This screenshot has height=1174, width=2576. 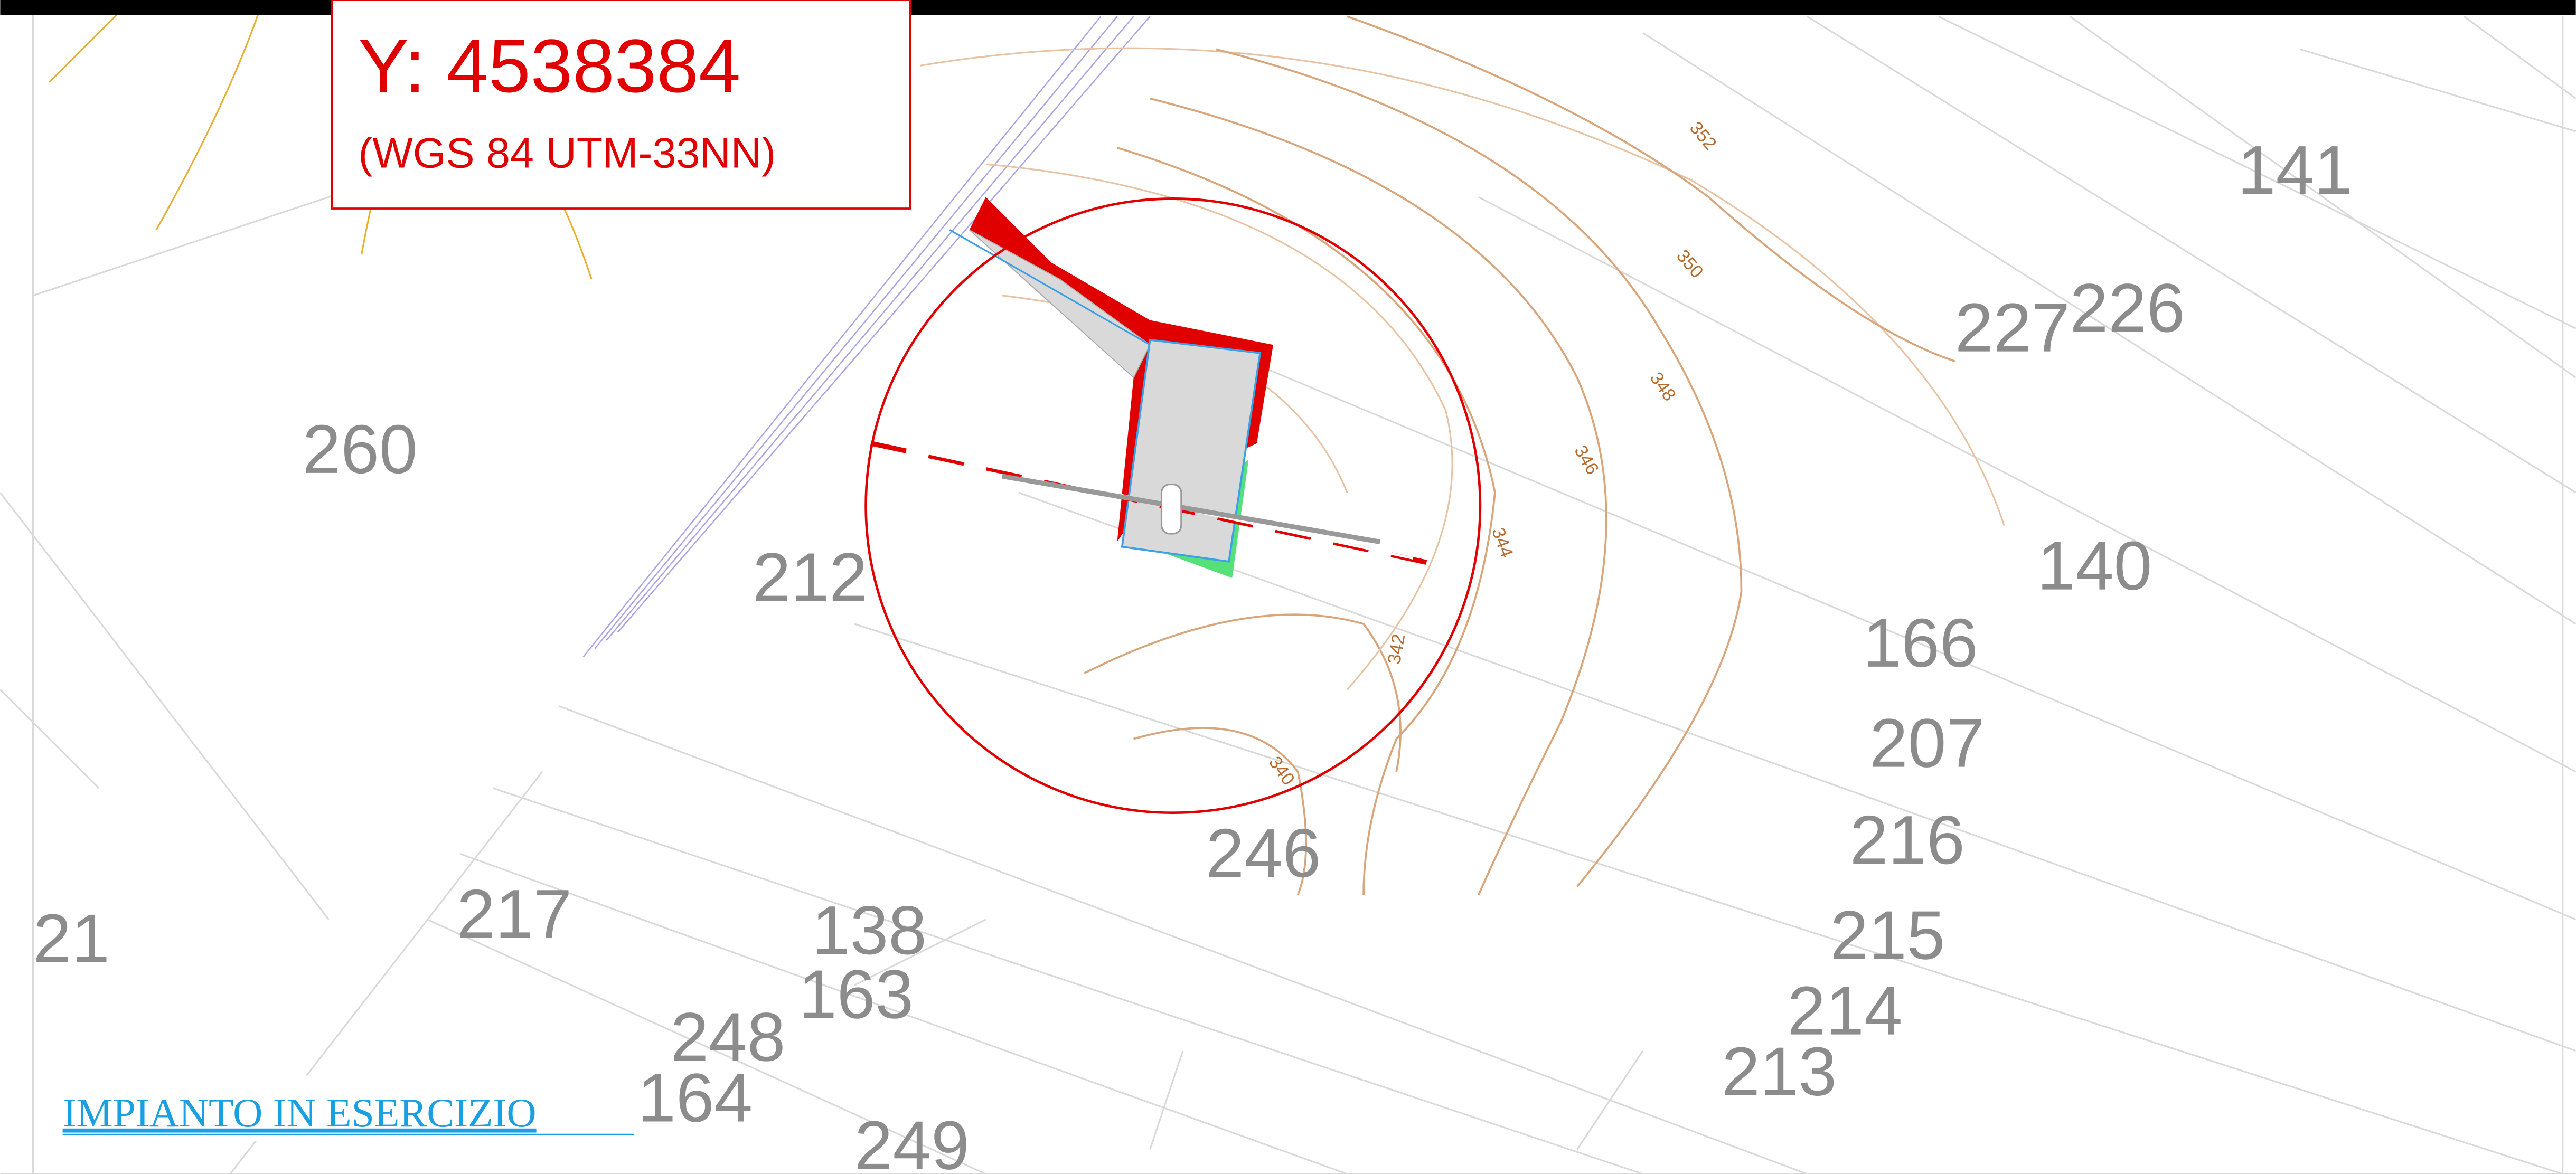 What do you see at coordinates (869, 930) in the screenshot?
I see `parcel-number: 138` at bounding box center [869, 930].